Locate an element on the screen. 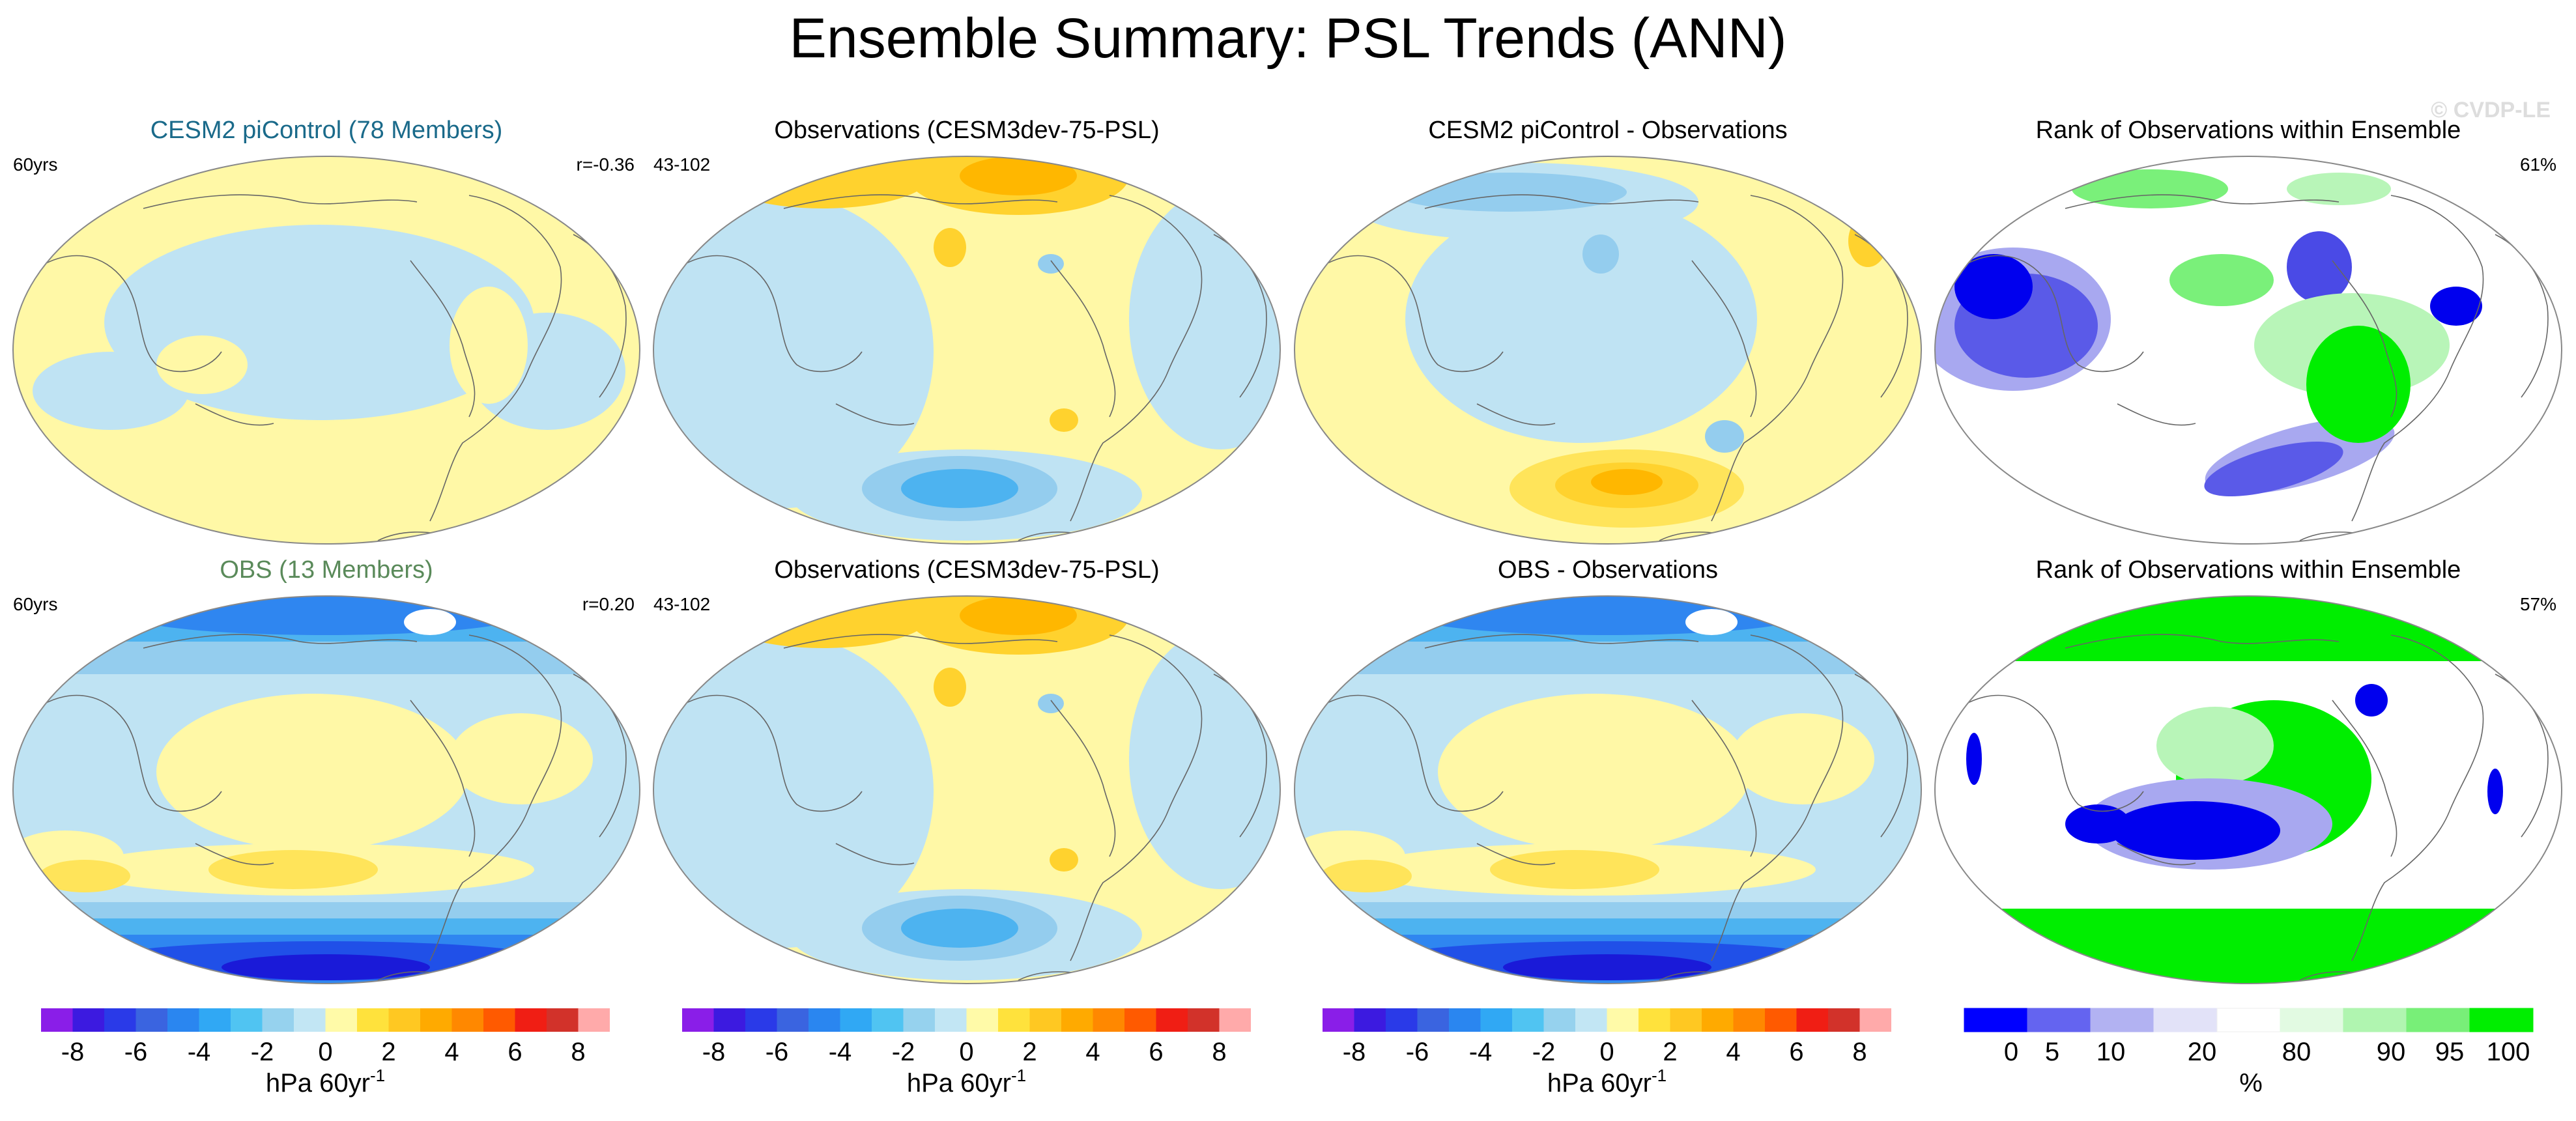 This screenshot has width=2576, height=1121. colorbar-tick-label: 8 is located at coordinates (1219, 1052).